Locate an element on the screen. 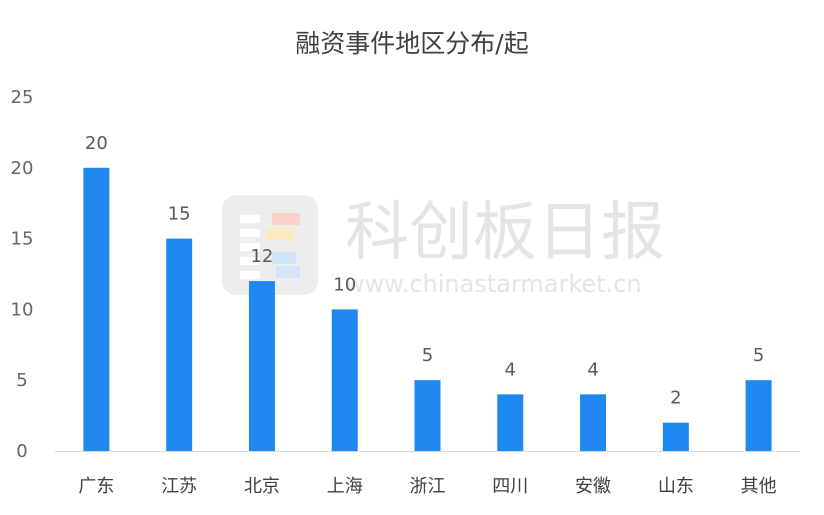 Image resolution: width=824 pixels, height=515 pixels. data-label: 2 is located at coordinates (675, 398).